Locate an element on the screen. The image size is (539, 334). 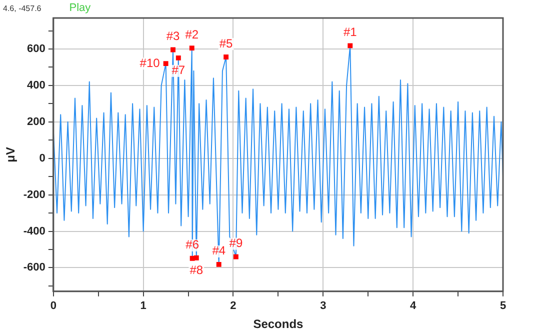
annotation: #4 is located at coordinates (219, 251).